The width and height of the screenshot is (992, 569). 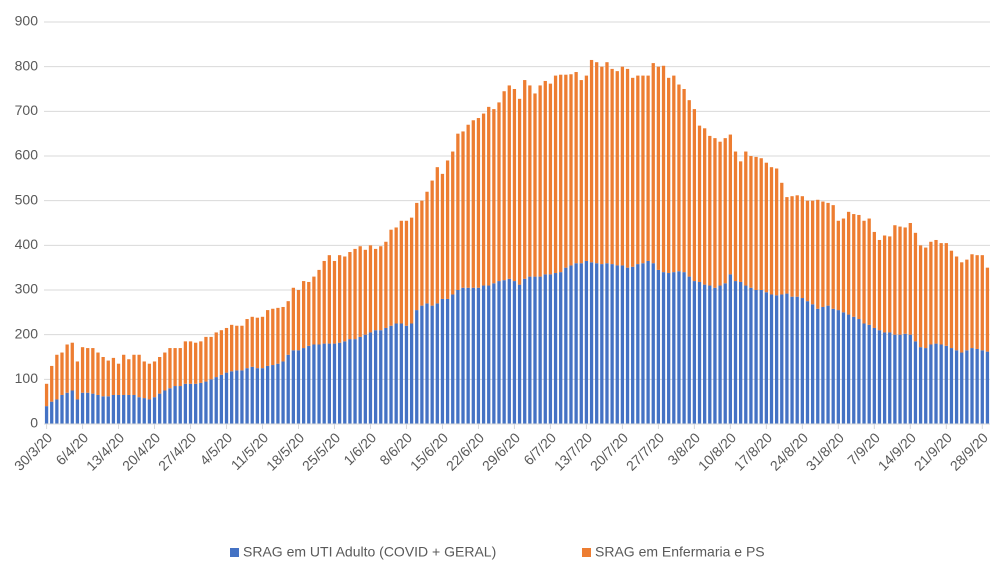 What do you see at coordinates (789, 451) in the screenshot?
I see `x-tick-label: 24/8/20` at bounding box center [789, 451].